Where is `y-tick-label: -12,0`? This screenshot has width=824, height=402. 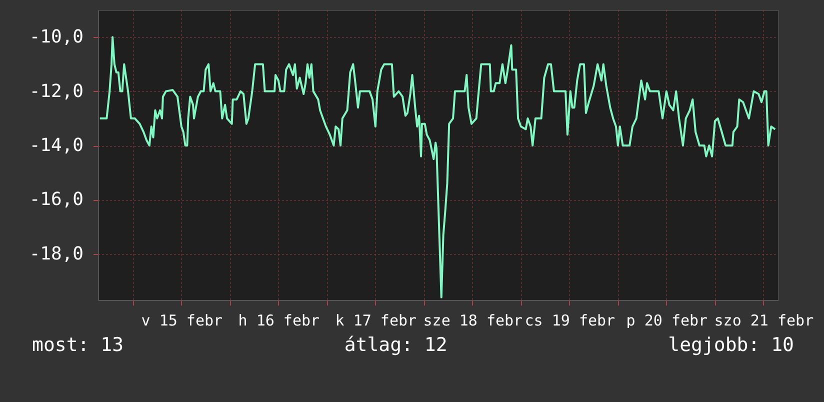 y-tick-label: -12,0 is located at coordinates (56, 91).